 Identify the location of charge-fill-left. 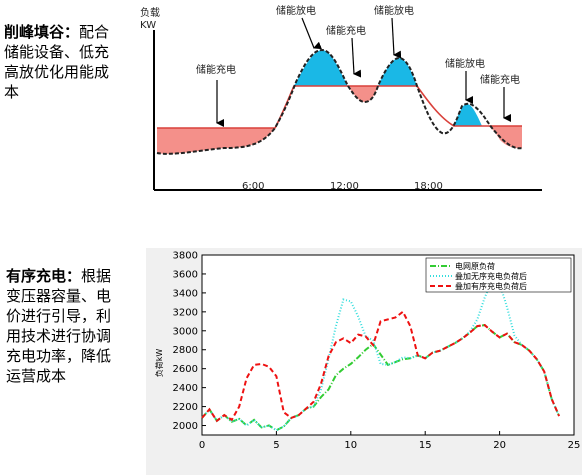
(216, 141).